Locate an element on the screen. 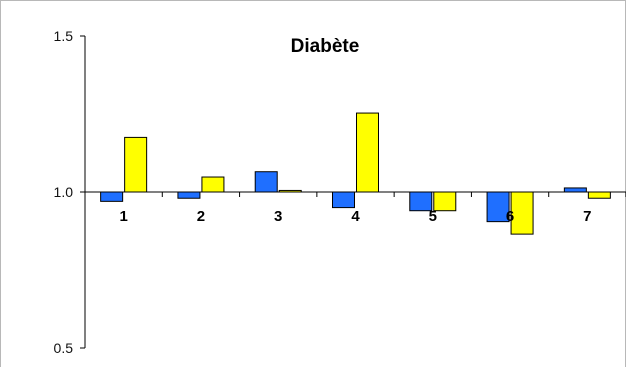 The image size is (626, 367). y-ticks-group: 0.5 1.0 1.5 is located at coordinates (69, 192).